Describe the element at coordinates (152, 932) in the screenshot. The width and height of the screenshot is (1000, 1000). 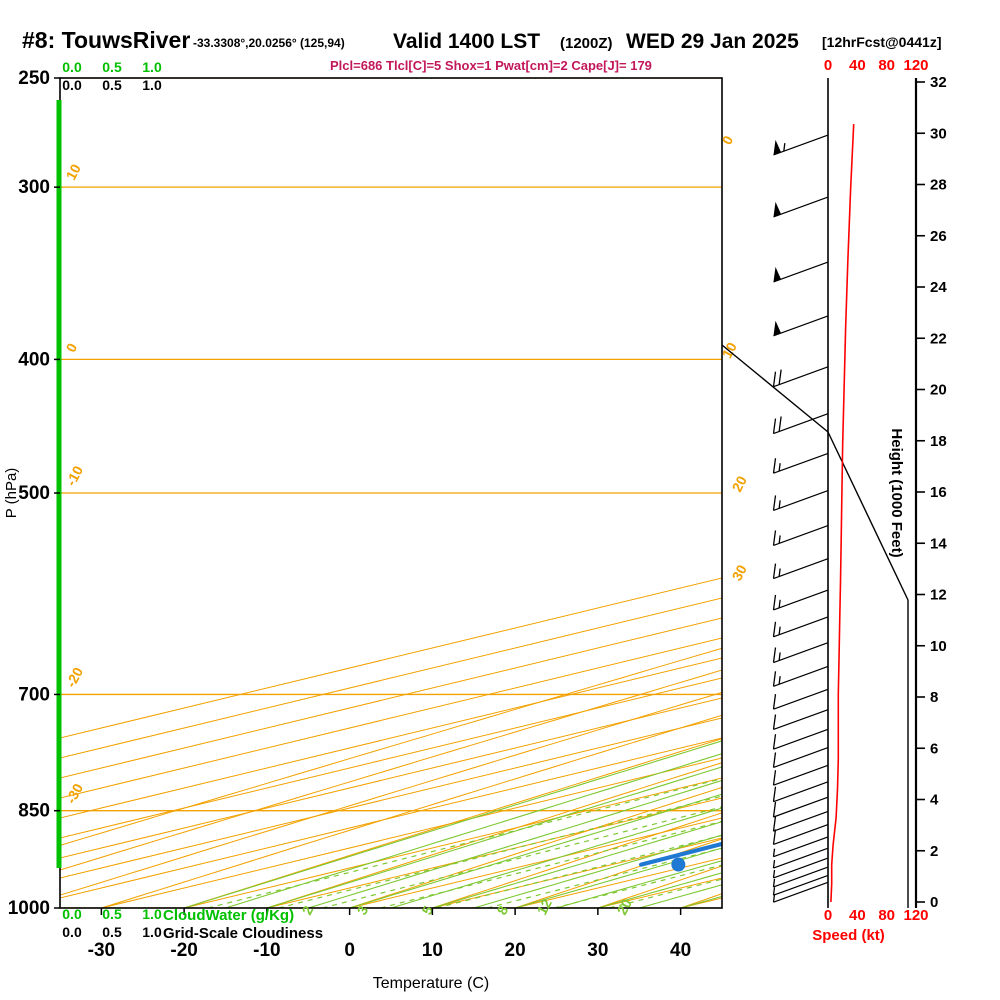
I see `cloudiness-tick-label: 1.0` at that location.